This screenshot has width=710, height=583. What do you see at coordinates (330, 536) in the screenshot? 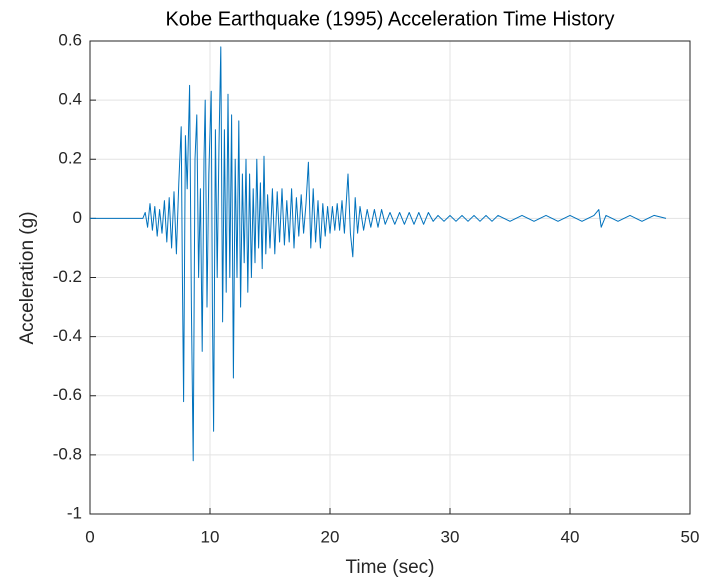
I see `x-tick-label: 20` at bounding box center [330, 536].